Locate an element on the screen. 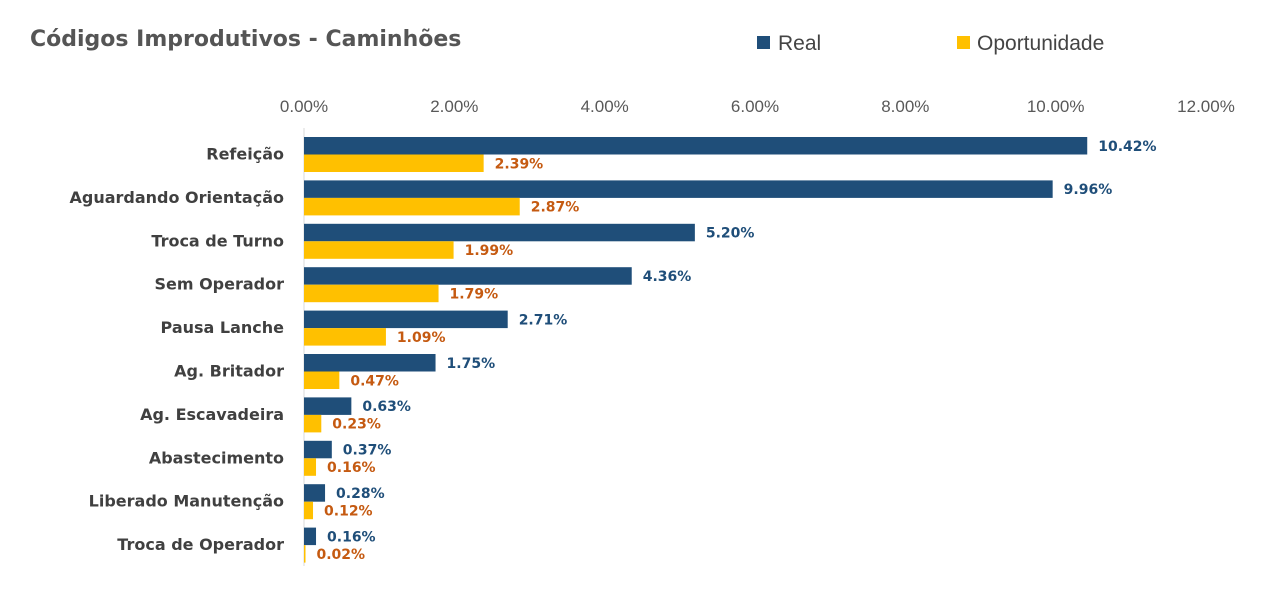  category-label: Sem Operador is located at coordinates (219, 284).